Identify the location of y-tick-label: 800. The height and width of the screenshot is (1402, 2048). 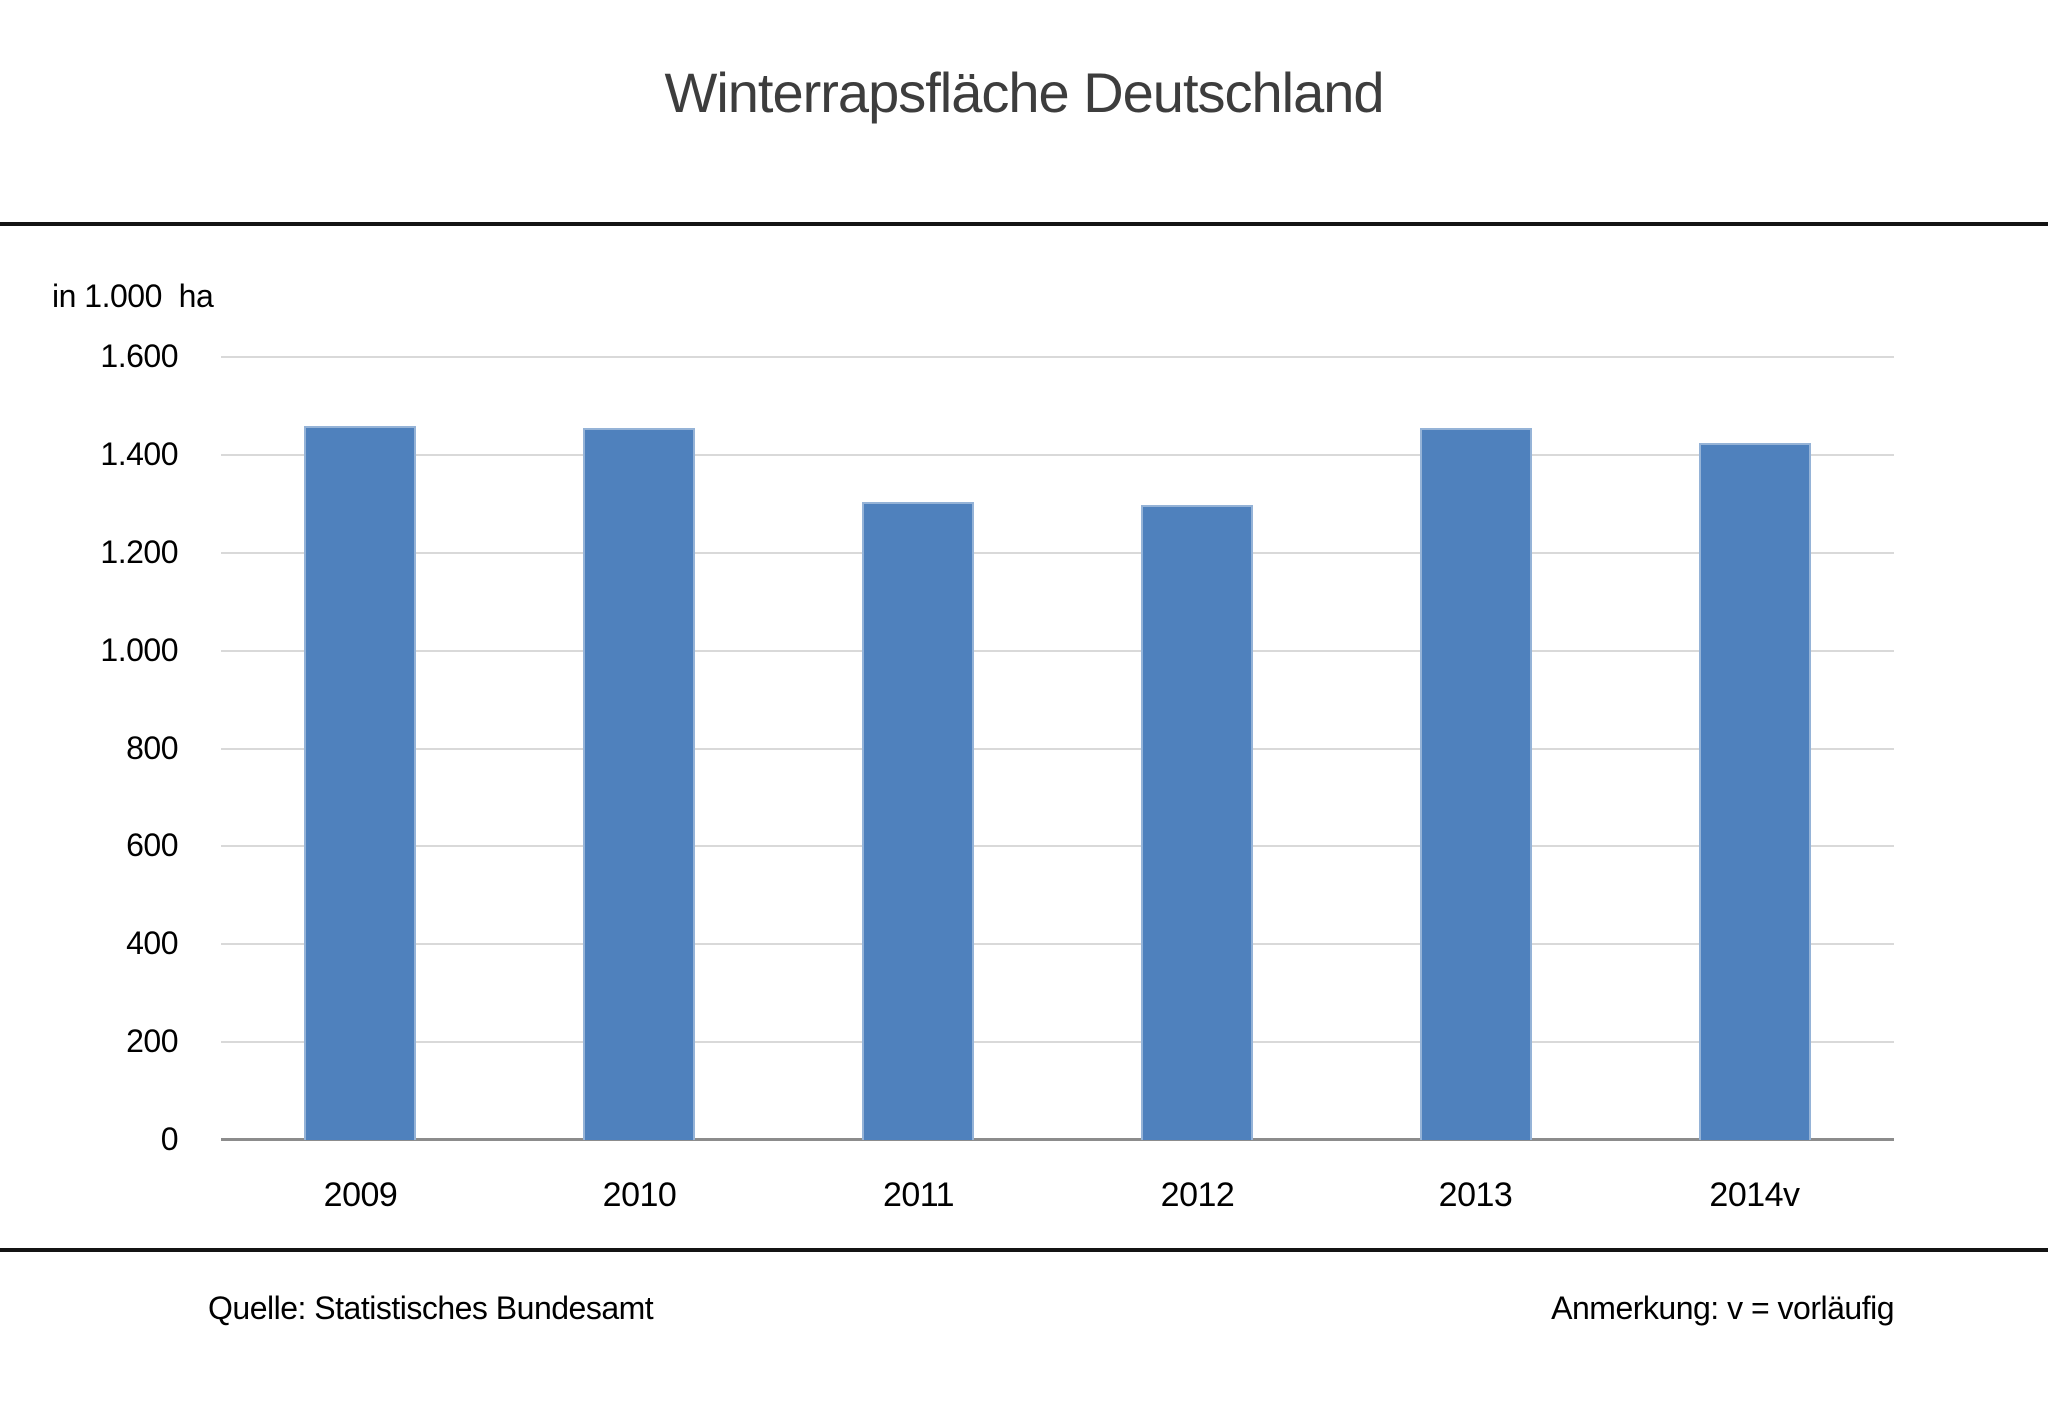
(152, 747).